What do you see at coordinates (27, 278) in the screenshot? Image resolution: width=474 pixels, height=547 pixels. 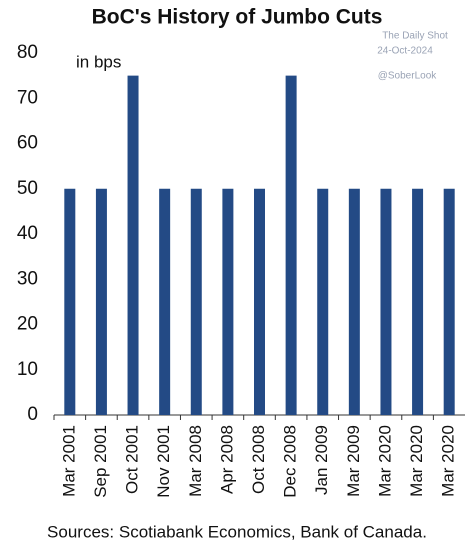 I see `y-tick-label: 30` at bounding box center [27, 278].